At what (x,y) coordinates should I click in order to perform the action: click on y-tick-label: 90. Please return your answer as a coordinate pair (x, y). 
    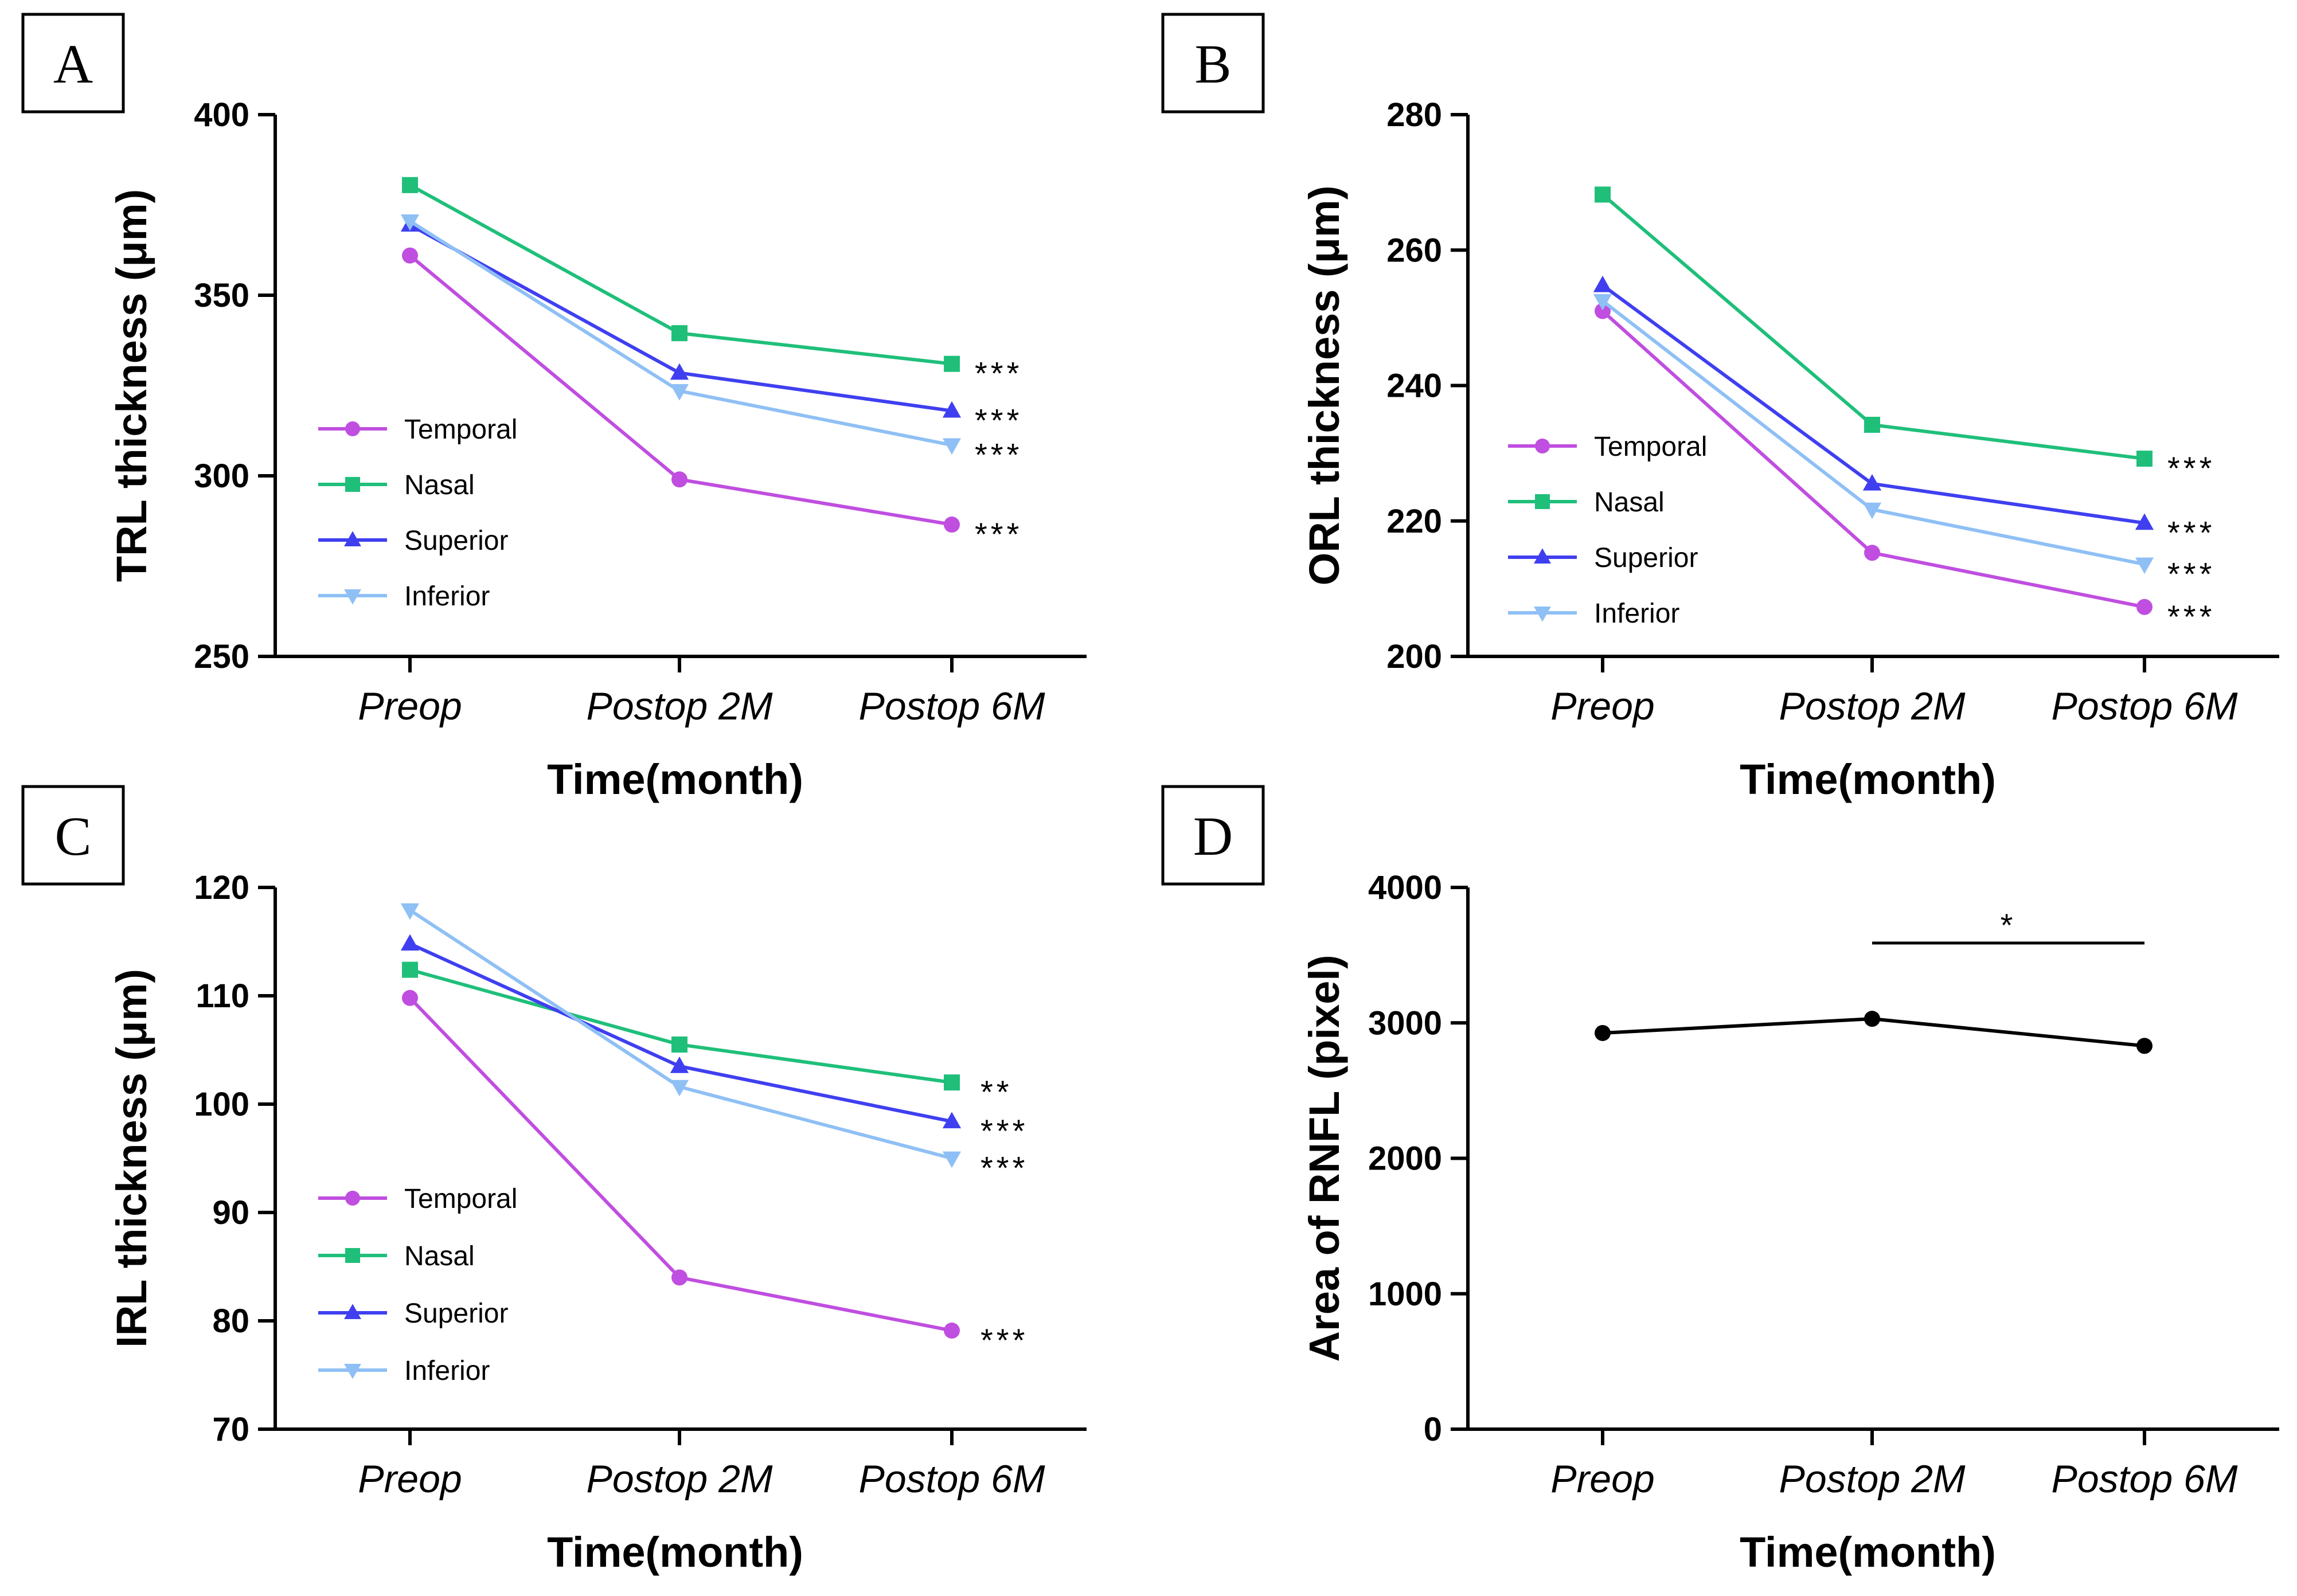
    Looking at the image, I should click on (230, 1212).